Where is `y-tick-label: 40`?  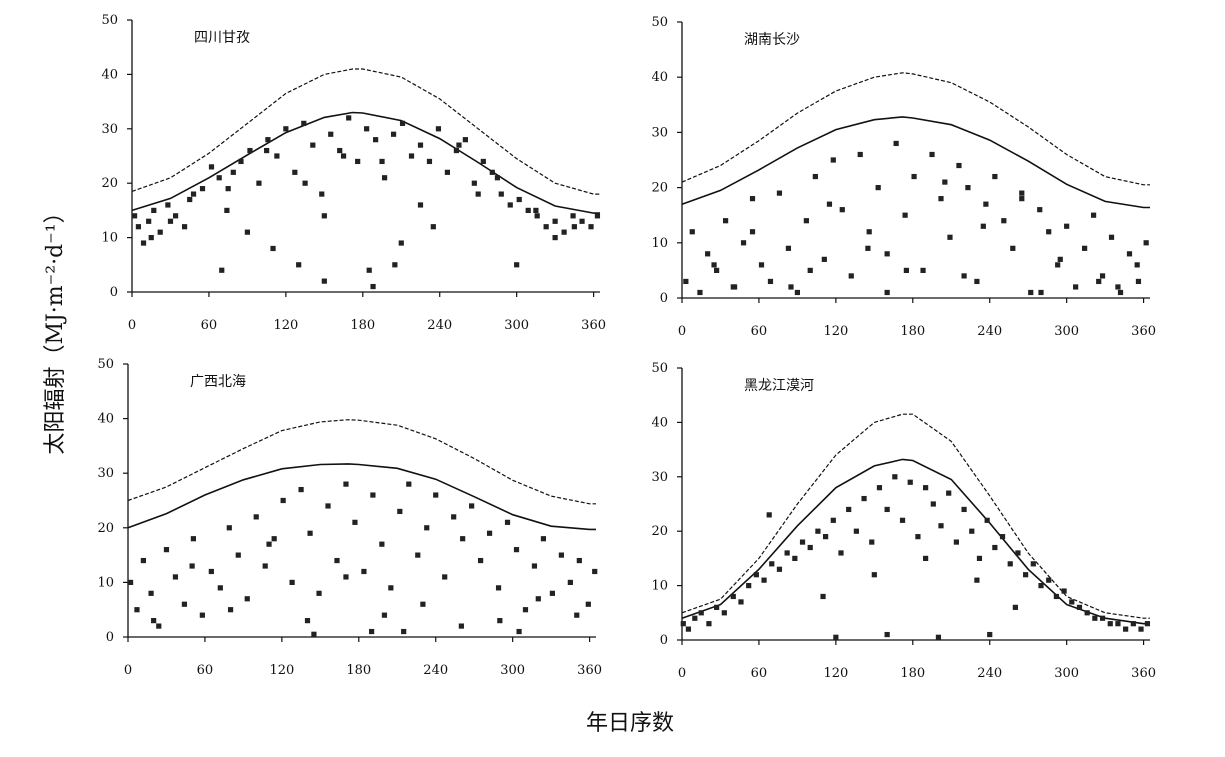 y-tick-label: 40 is located at coordinates (109, 74).